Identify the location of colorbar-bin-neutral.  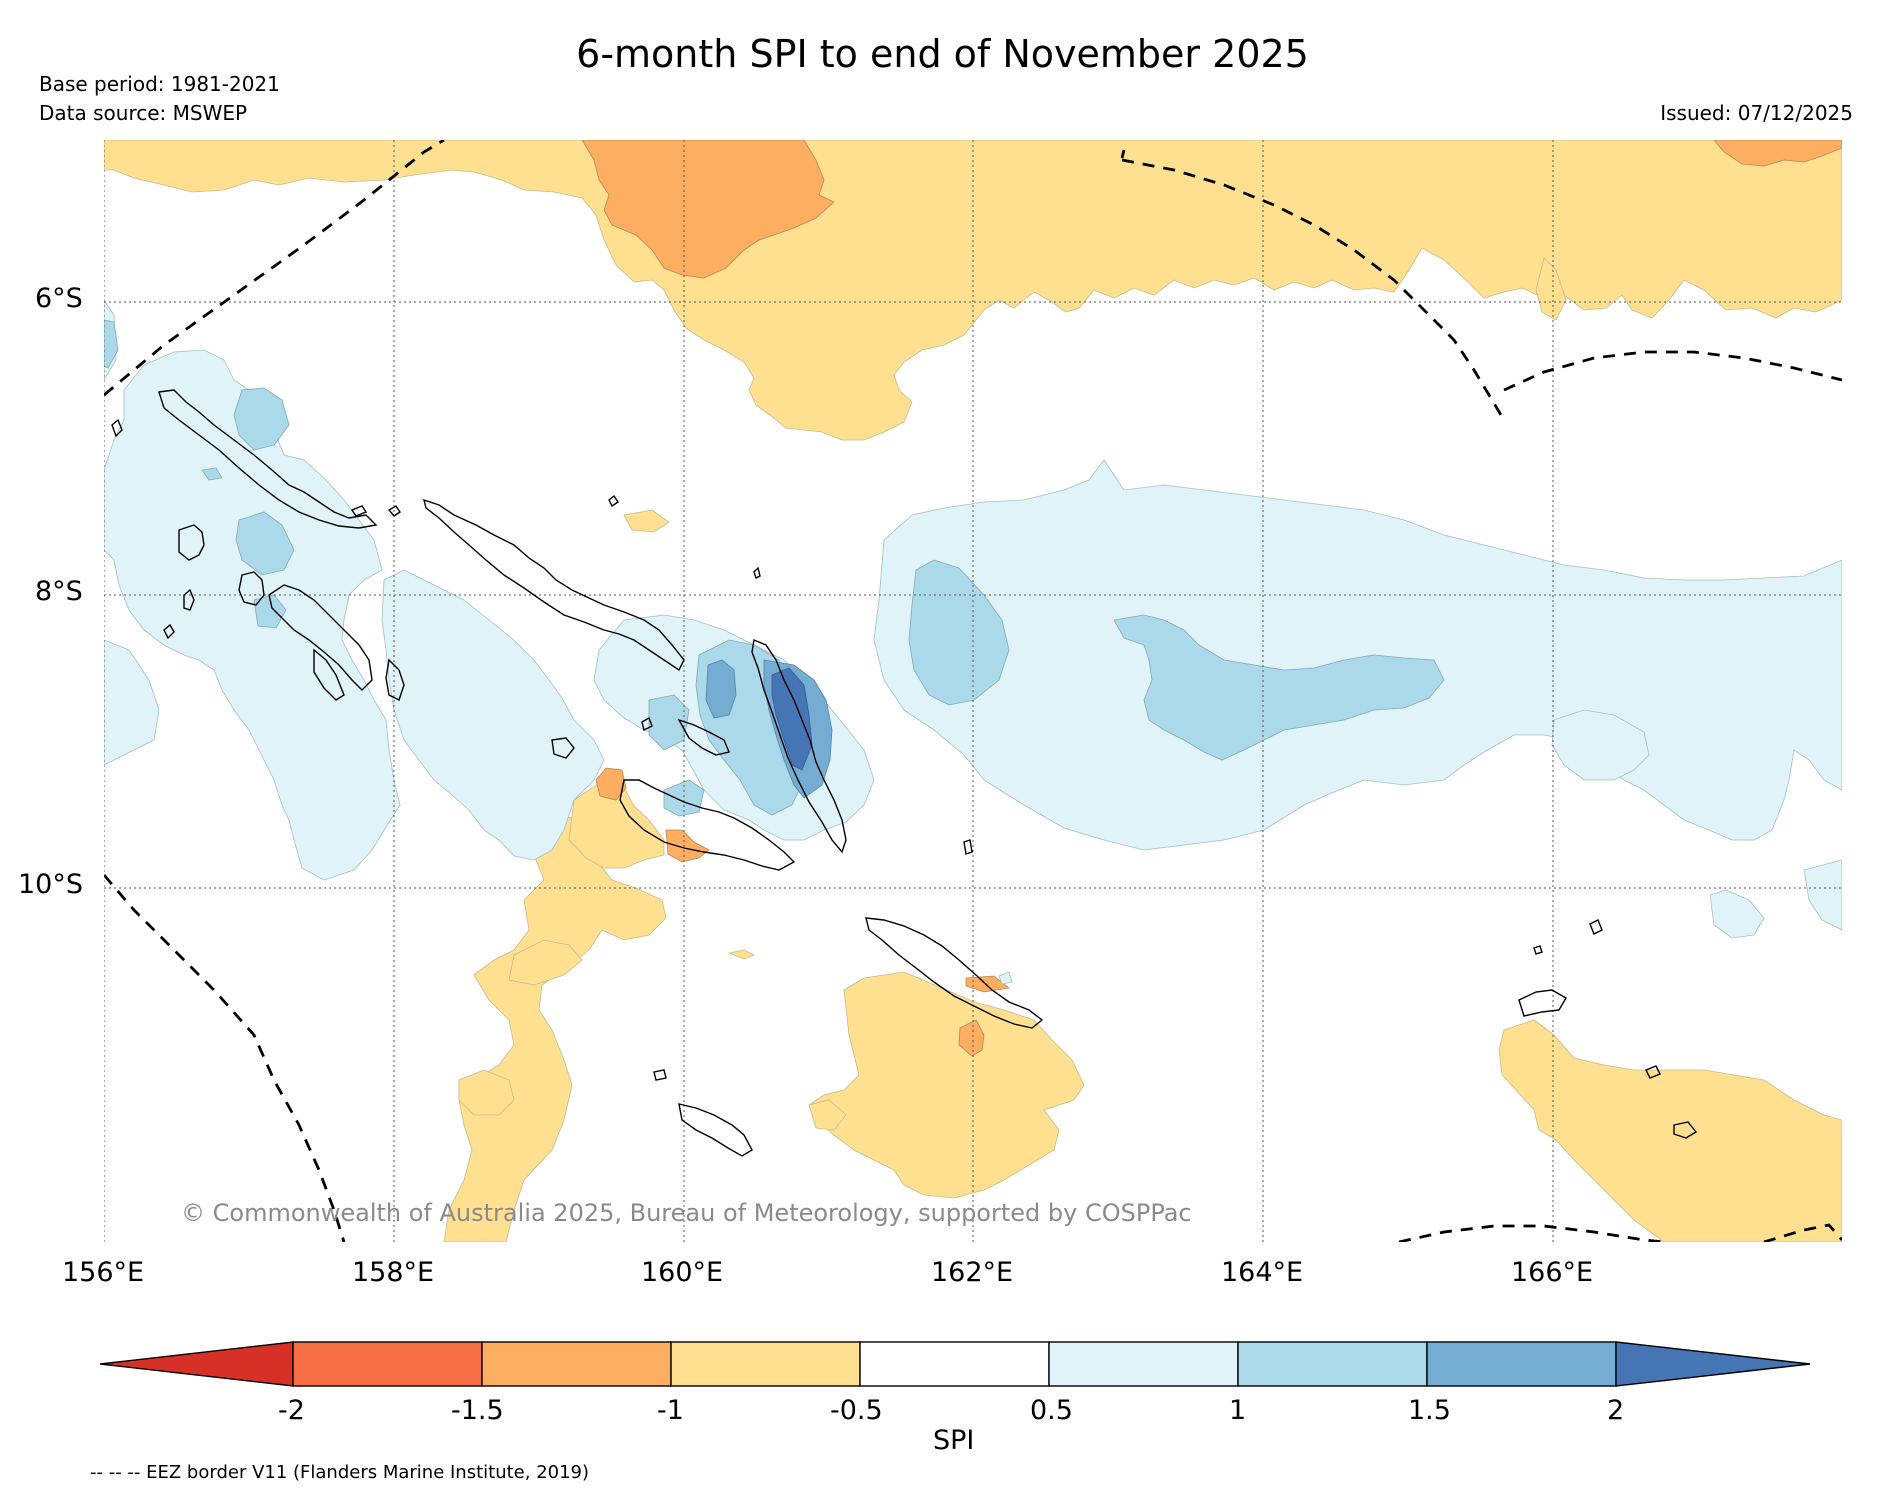
(954, 1364).